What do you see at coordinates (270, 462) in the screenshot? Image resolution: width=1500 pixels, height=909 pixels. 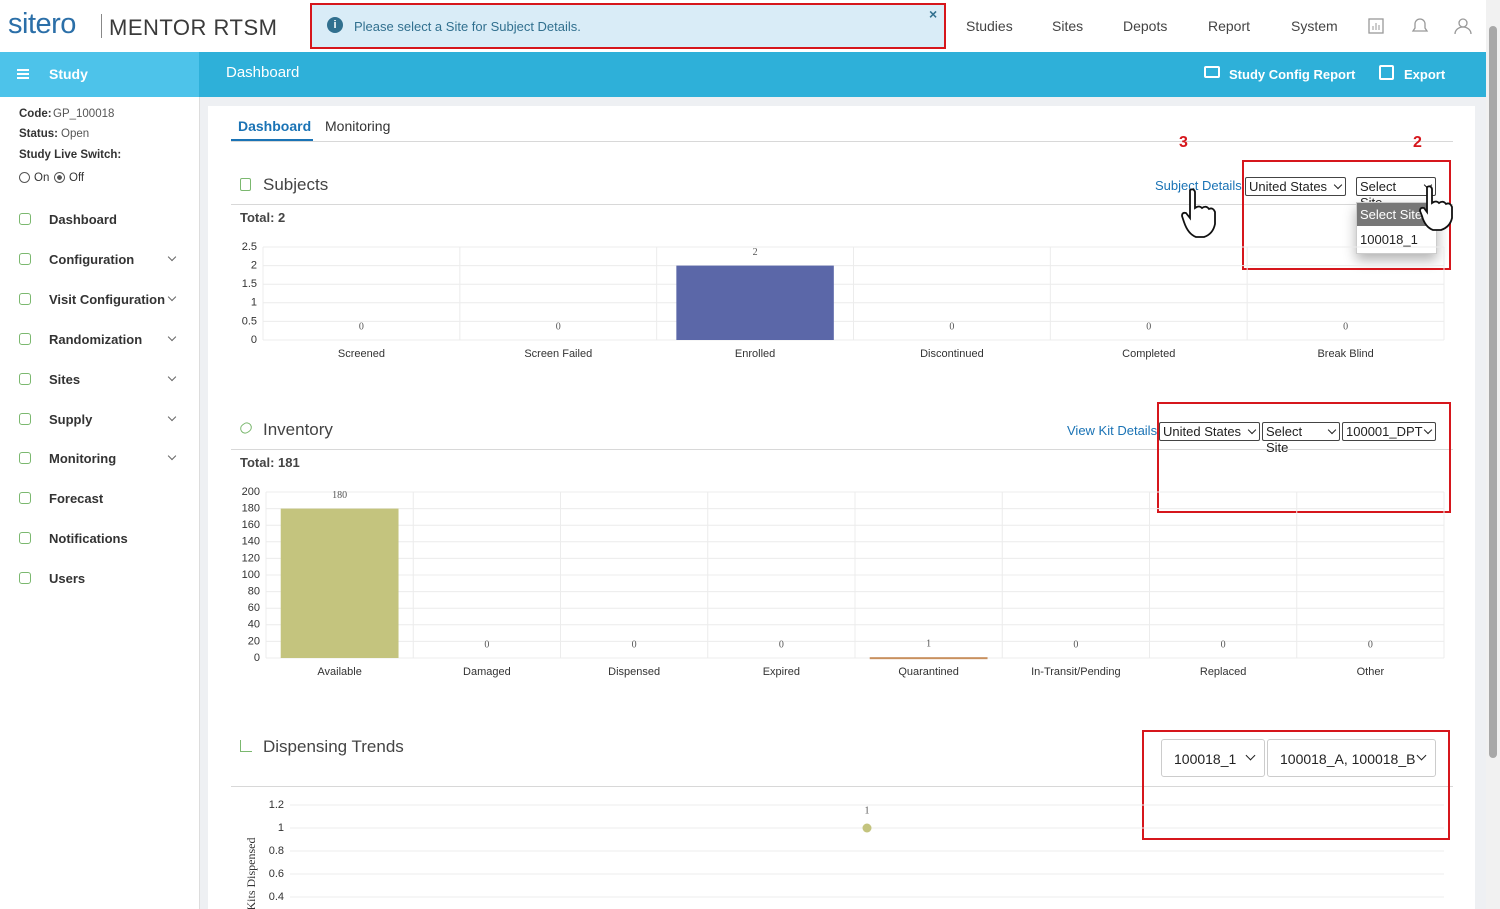 I see `total: Total: 181` at bounding box center [270, 462].